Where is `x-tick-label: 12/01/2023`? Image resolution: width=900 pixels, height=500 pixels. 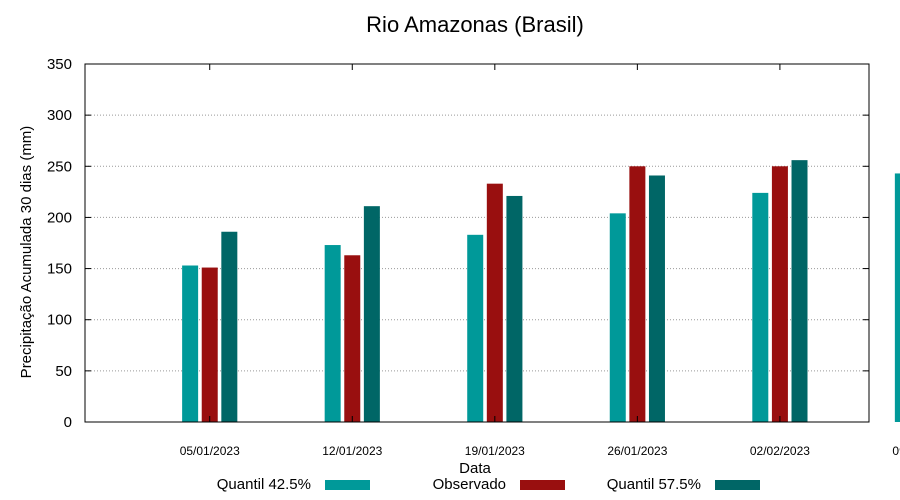
x-tick-label: 12/01/2023 is located at coordinates (352, 451).